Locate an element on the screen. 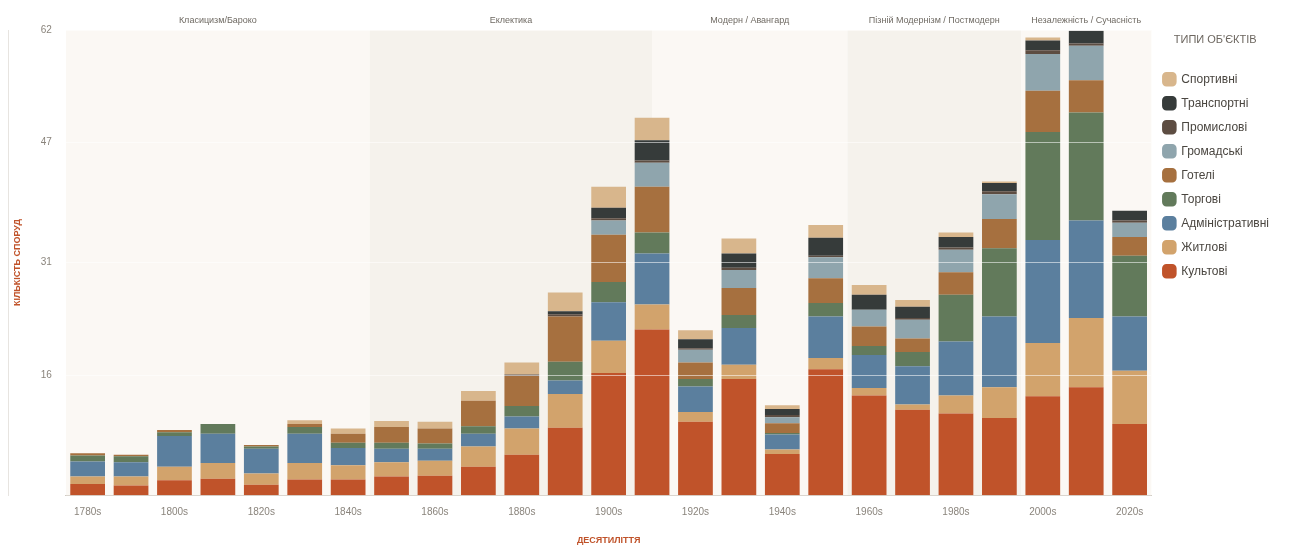  x-tick-label: 1820s is located at coordinates (261, 511).